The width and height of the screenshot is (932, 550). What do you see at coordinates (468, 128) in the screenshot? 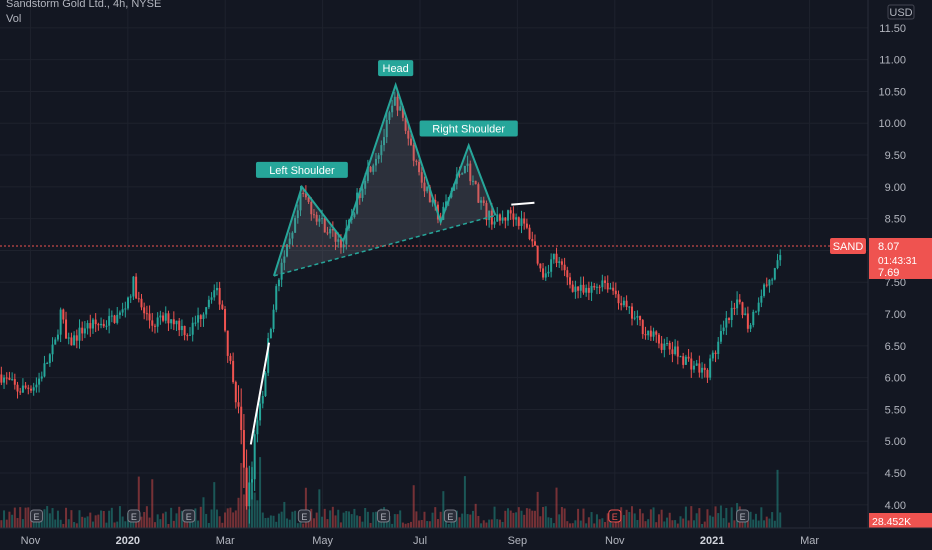
I see `pattern-label-box` at bounding box center [468, 128].